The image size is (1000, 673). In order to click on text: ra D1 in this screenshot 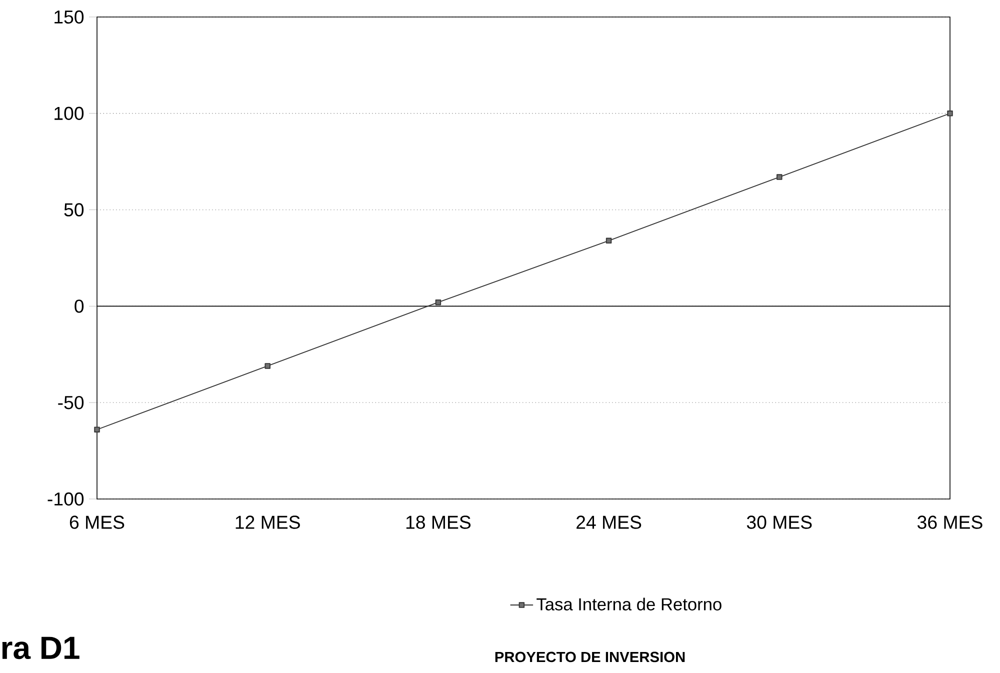, I will do `click(41, 648)`.